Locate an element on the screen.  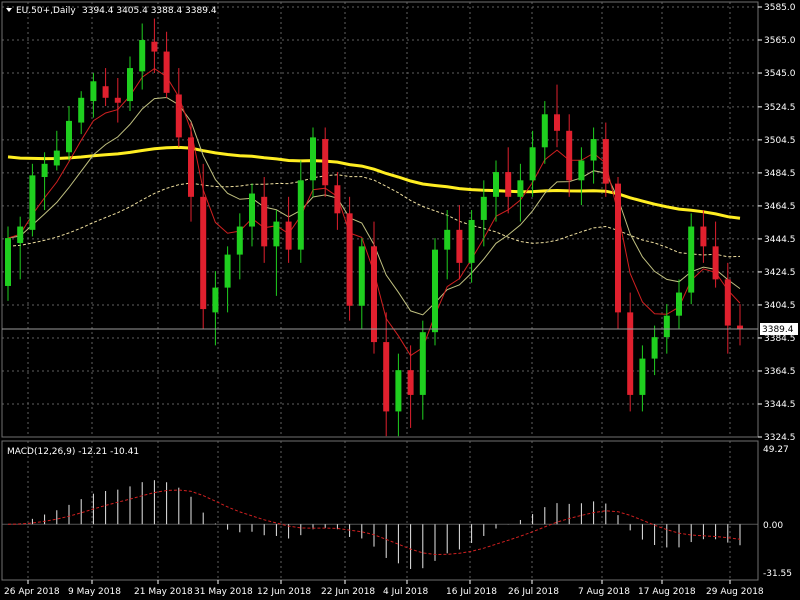
y-tick-label: 3404.5 is located at coordinates (780, 306).